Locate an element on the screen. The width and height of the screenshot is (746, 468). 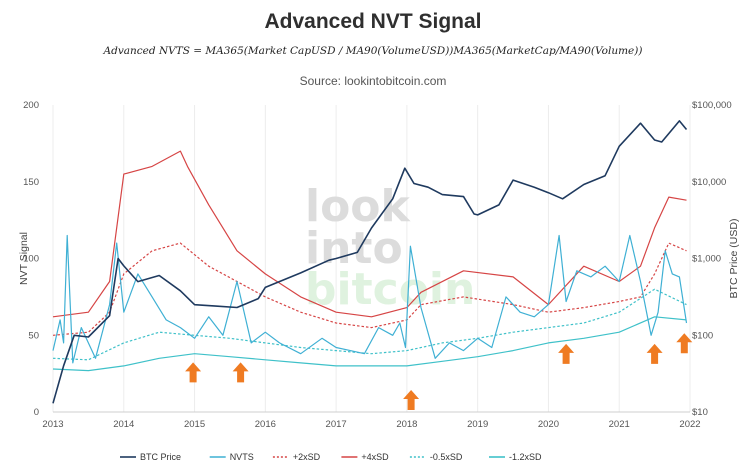
legend-label: +4xSD is located at coordinates (375, 457).